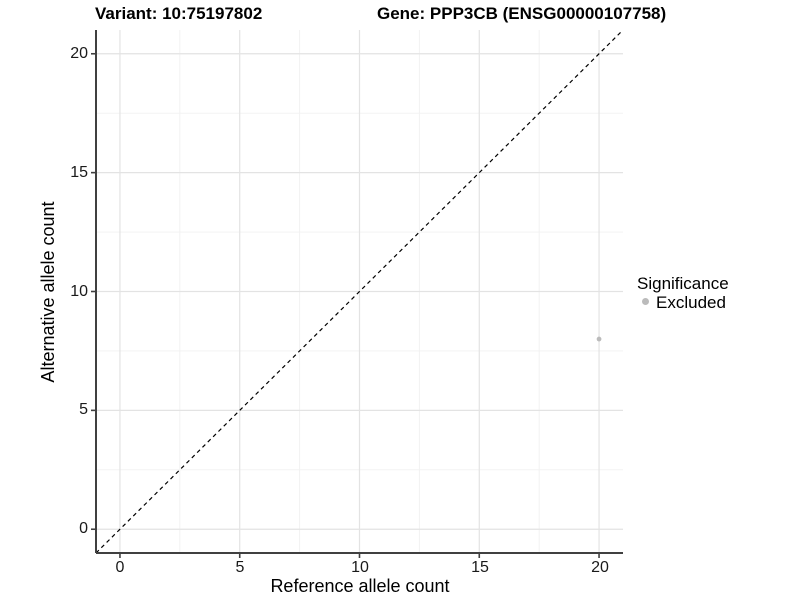 This screenshot has height=600, width=800. I want to click on plot-title-gene: Gene: PPP3CB (ENSG00000107758), so click(522, 13).